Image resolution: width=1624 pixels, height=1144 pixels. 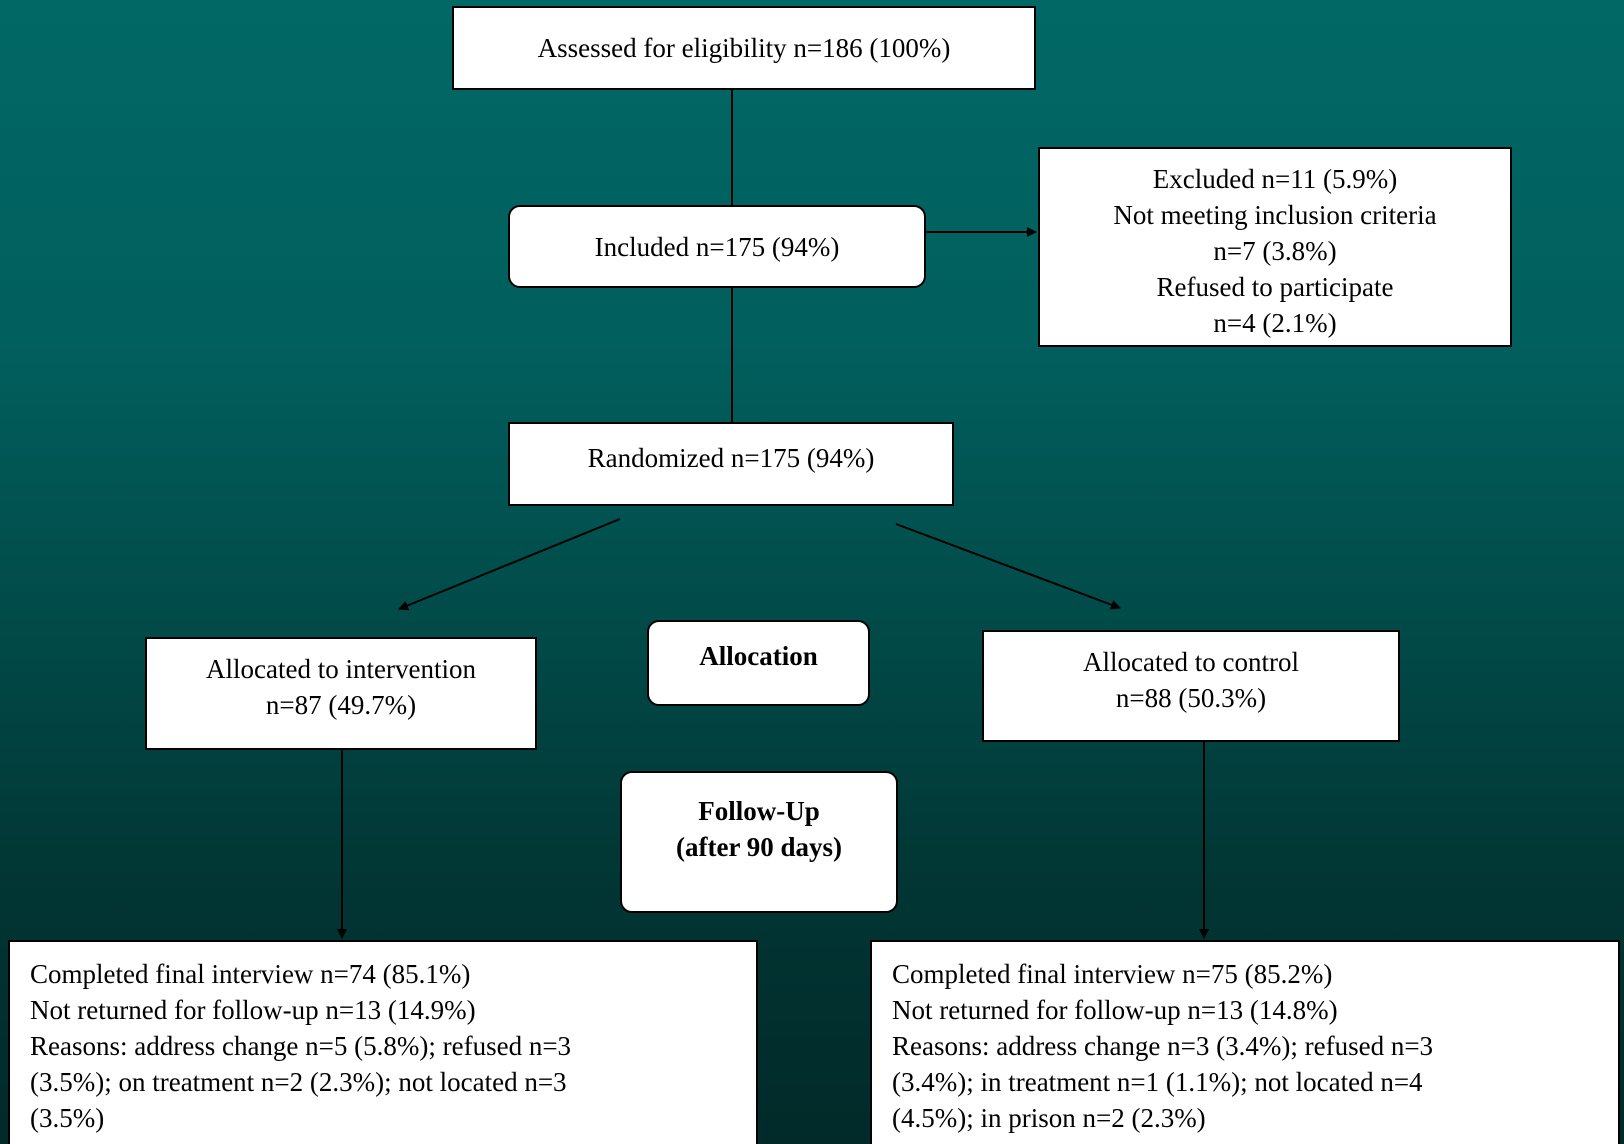 What do you see at coordinates (341, 669) in the screenshot?
I see `intervention-line-1: Allocated to intervention` at bounding box center [341, 669].